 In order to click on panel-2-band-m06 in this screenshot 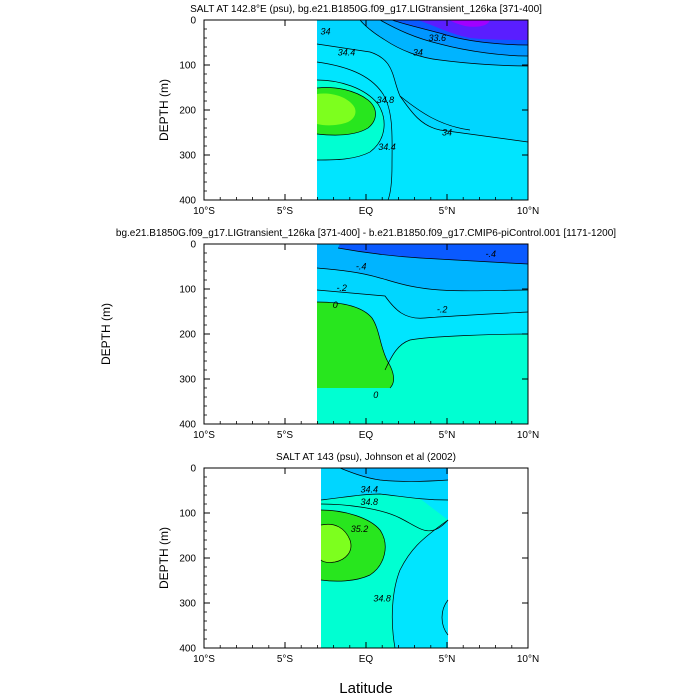, I will do `click(433, 254)`.